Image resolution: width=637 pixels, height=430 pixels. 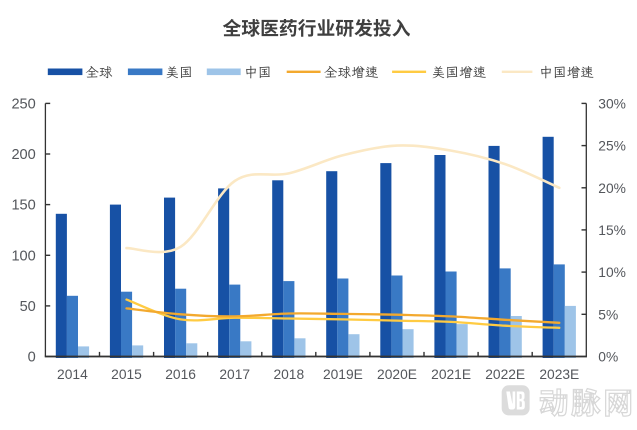 What do you see at coordinates (180, 374) in the screenshot?
I see `svg-text: 2016` at bounding box center [180, 374].